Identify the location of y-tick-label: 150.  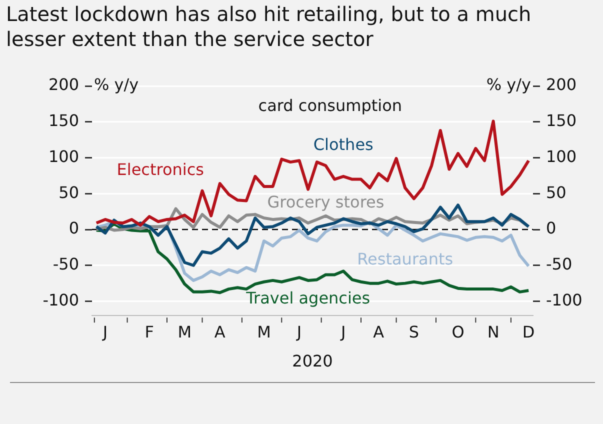
(63, 120).